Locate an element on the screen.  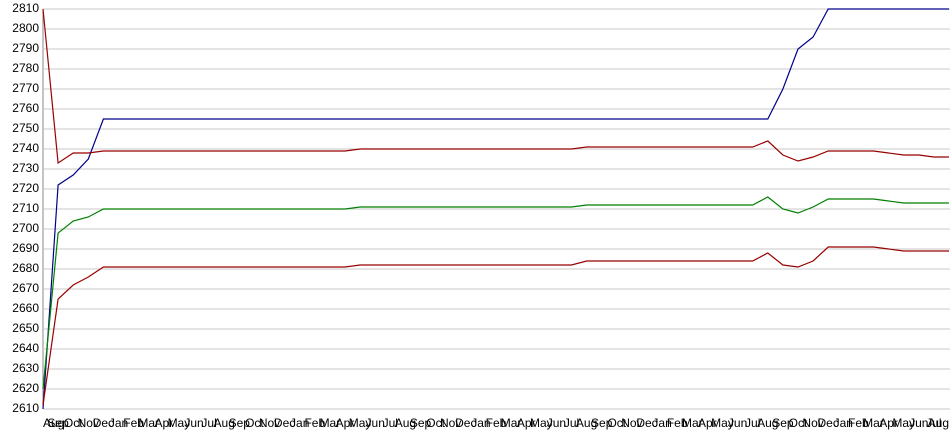
y-tick-label: 2750 is located at coordinates (25, 128).